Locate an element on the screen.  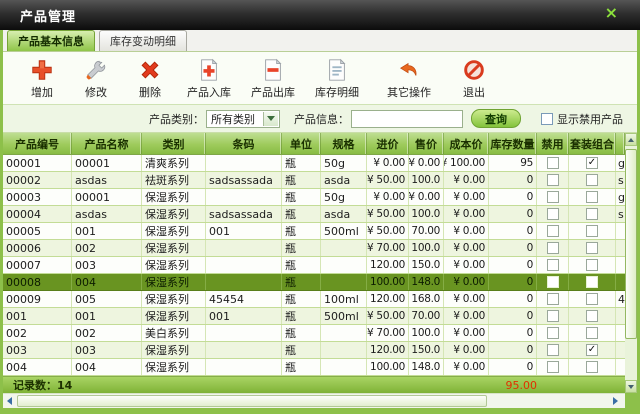
table-row: 00003 00001 保湿系列瓶 50g ¥ 0.00 ¥ 0.00 ¥ 0.00 0 g is located at coordinates (314, 197).